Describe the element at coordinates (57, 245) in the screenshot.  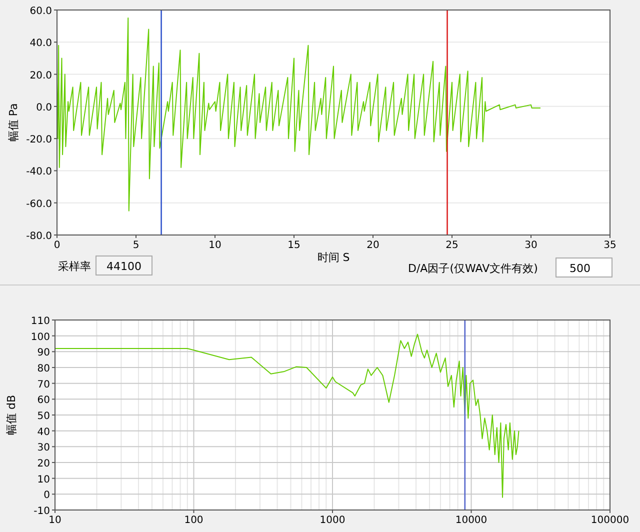
I see `x-tick-label: 0` at that location.